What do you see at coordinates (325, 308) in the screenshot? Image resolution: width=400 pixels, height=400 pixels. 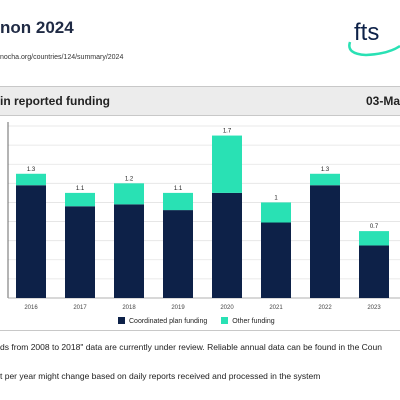 I see `x-tick-label-2022: 2022` at bounding box center [325, 308].